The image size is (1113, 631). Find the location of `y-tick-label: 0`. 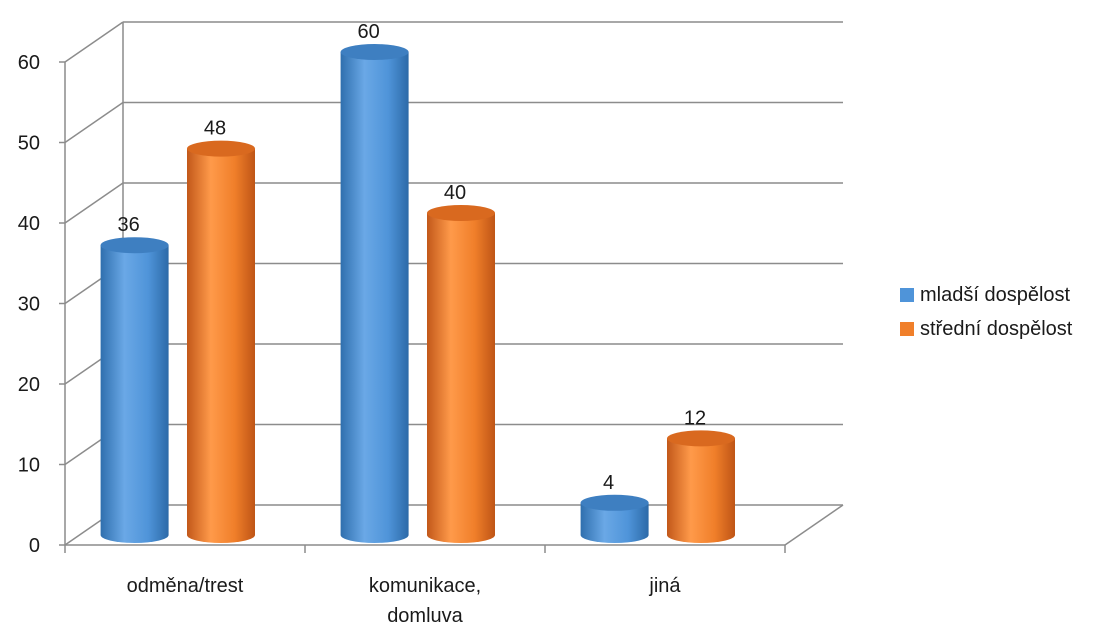

y-tick-label: 0 is located at coordinates (34, 546).